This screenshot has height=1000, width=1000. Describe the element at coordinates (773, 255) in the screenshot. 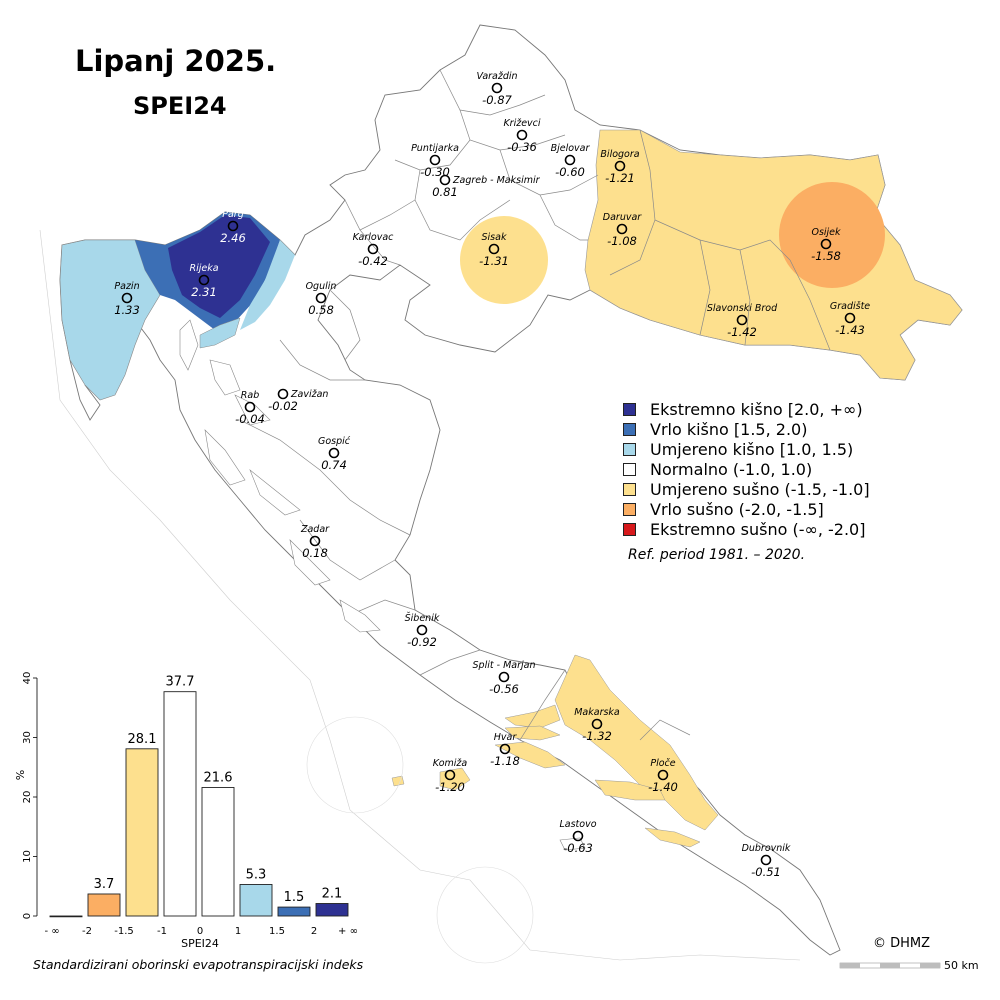

I see `region-moderately-dry-slavonia` at that location.